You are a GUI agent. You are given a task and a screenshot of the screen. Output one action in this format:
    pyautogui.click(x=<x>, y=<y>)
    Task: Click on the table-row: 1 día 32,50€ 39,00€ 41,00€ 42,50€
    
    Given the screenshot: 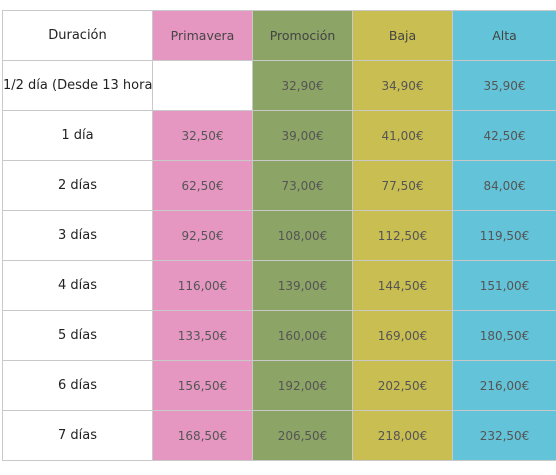 What is the action you would take?
    pyautogui.click(x=279, y=135)
    